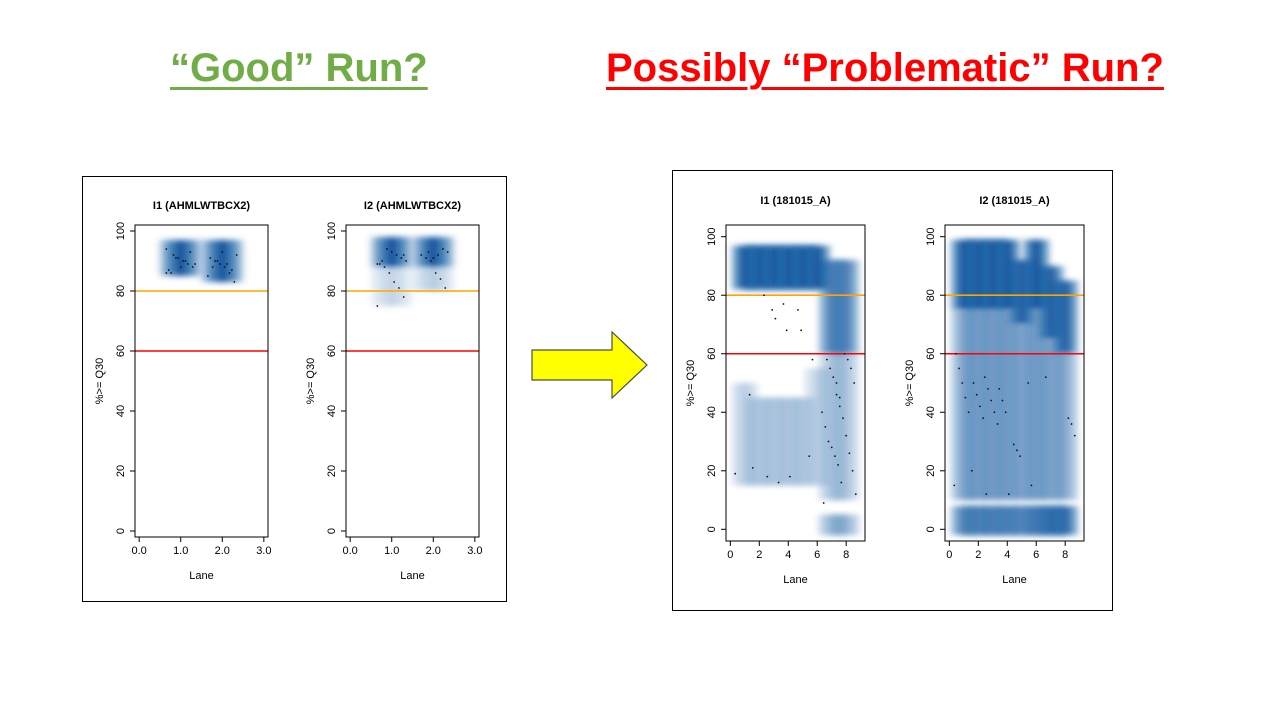  What do you see at coordinates (1065, 555) in the screenshot?
I see `x-tick-label: 8` at bounding box center [1065, 555].